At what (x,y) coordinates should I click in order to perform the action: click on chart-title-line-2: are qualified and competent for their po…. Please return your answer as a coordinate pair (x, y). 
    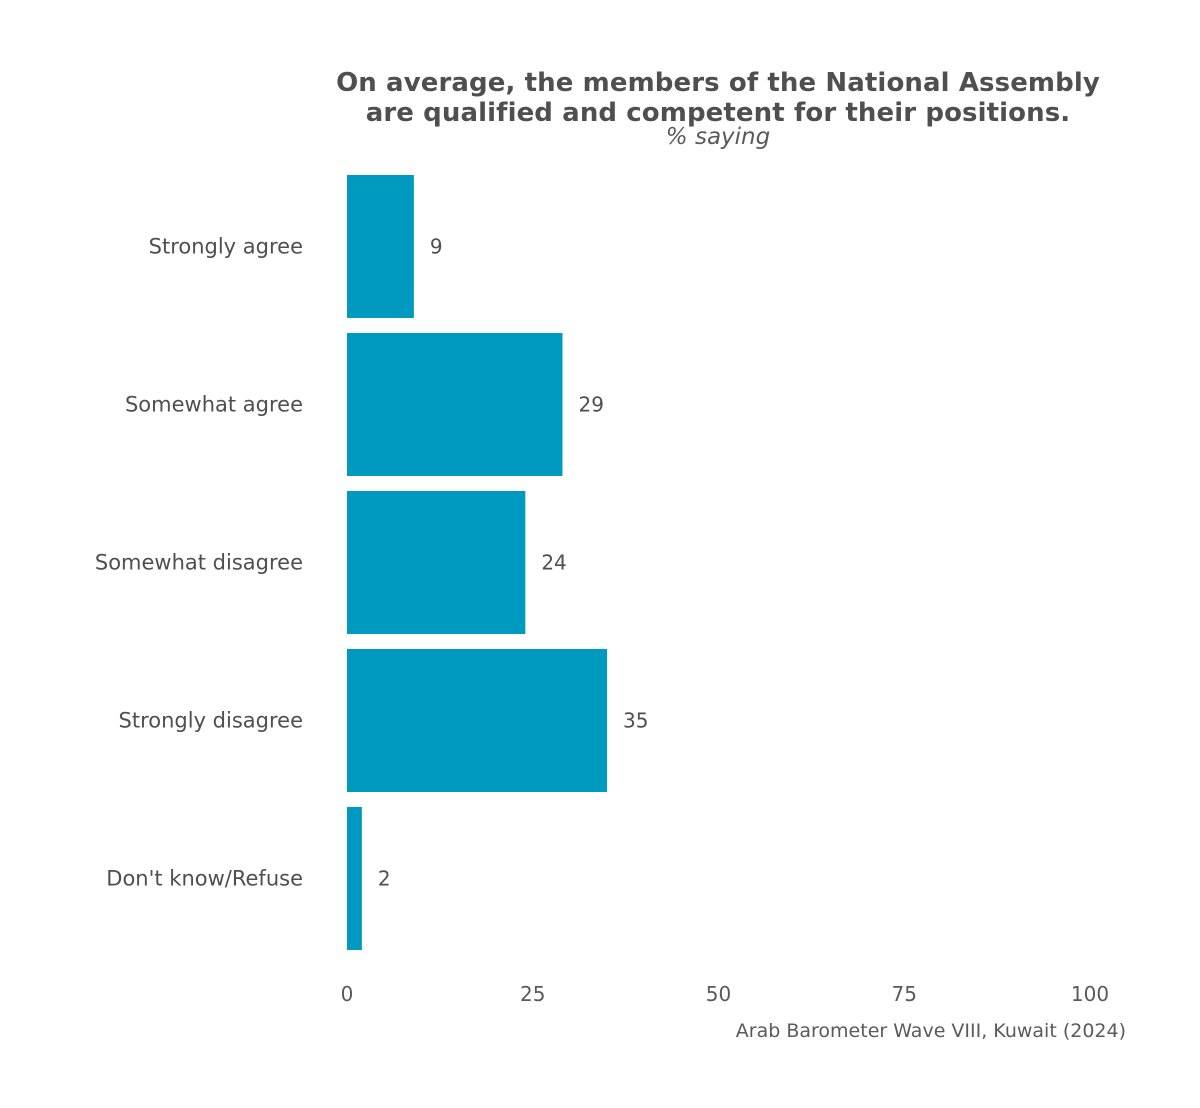
    Looking at the image, I should click on (718, 113).